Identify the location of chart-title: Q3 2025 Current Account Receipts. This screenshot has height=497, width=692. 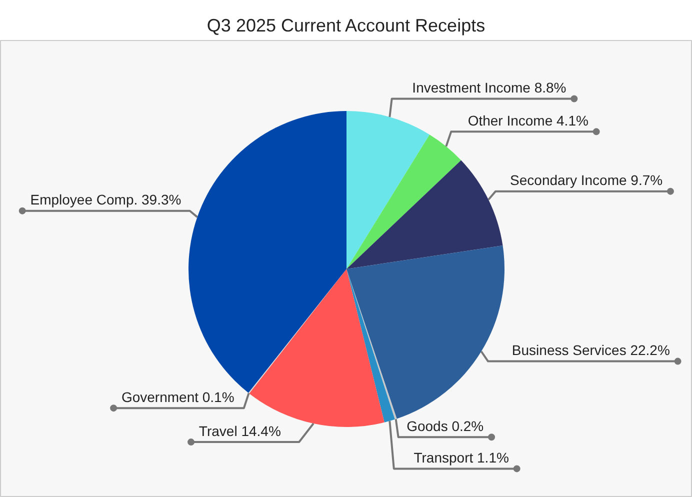
(346, 26).